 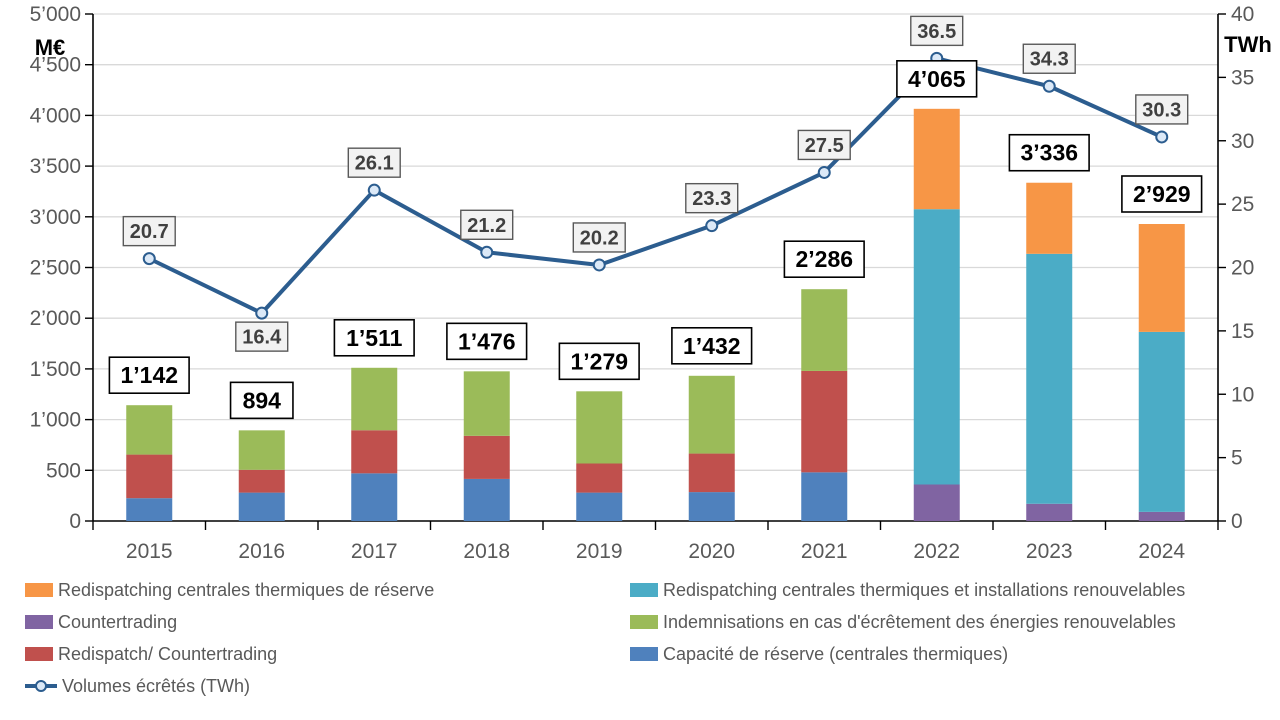 What do you see at coordinates (374, 190) in the screenshot?
I see `line-point-2017` at bounding box center [374, 190].